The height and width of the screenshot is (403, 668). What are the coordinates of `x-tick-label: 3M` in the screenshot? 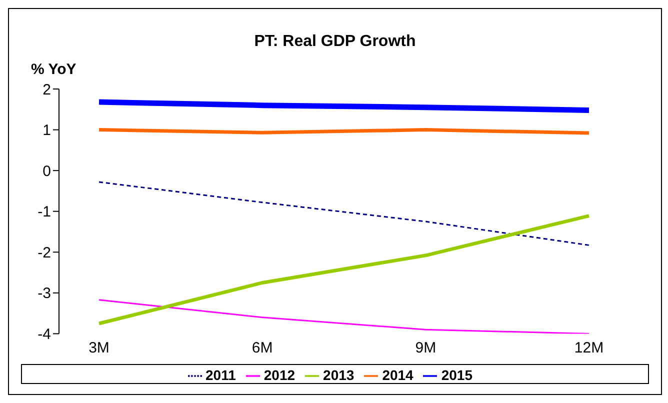 It's located at (99, 347).